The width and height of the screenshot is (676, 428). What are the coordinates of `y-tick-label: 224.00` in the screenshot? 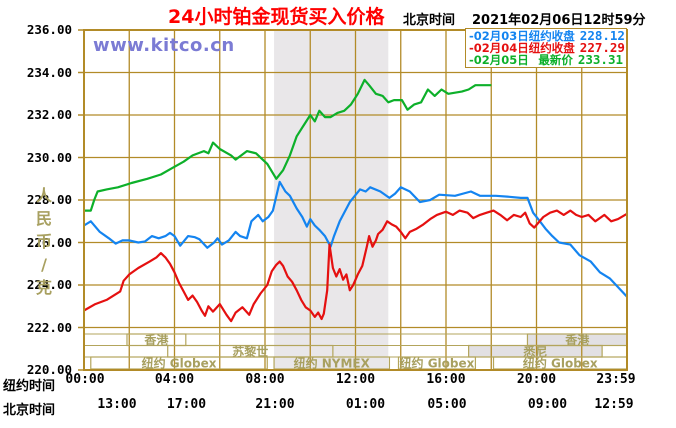 It's located at (49, 284).